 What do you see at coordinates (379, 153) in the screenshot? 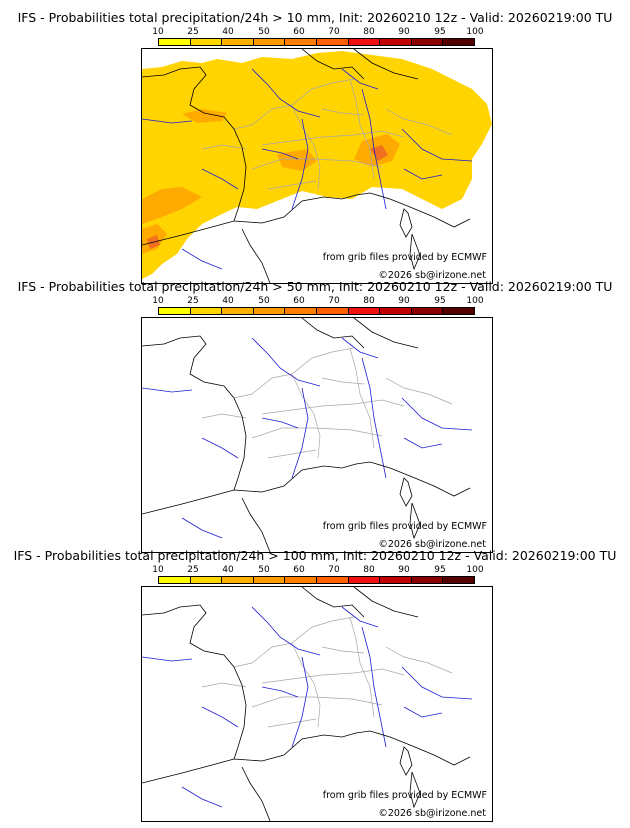
I see `precip-area-high` at bounding box center [379, 153].